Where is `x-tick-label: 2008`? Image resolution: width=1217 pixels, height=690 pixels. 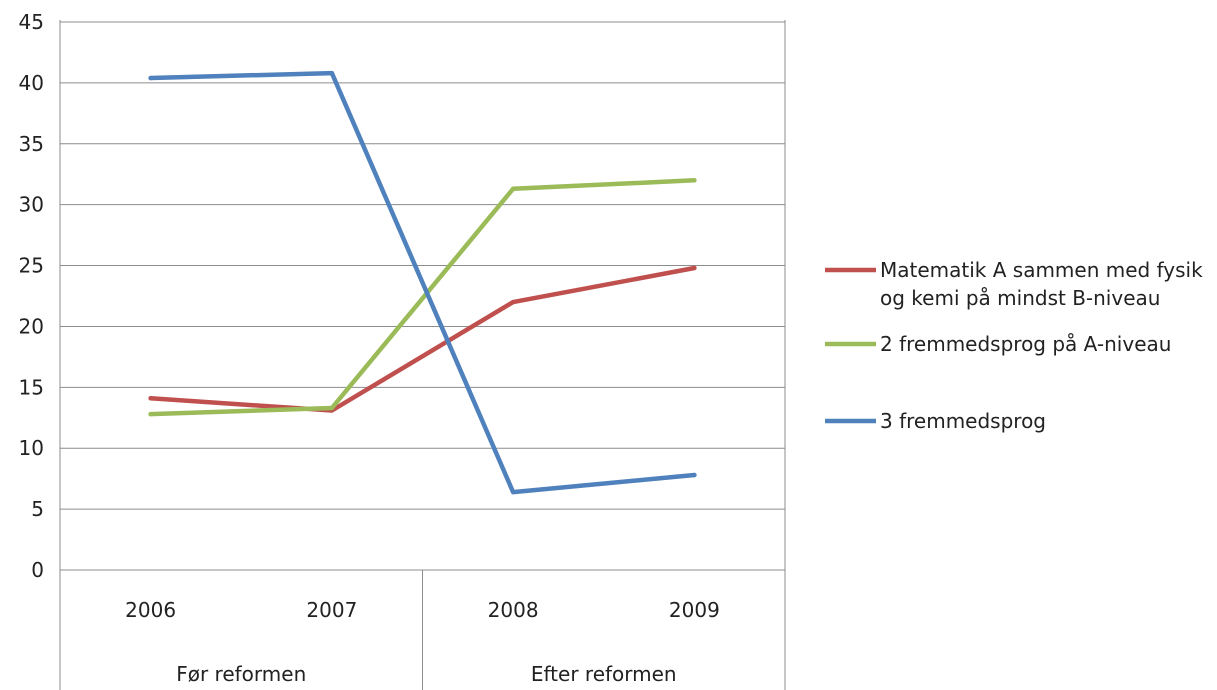 x-tick-label: 2008 is located at coordinates (513, 610).